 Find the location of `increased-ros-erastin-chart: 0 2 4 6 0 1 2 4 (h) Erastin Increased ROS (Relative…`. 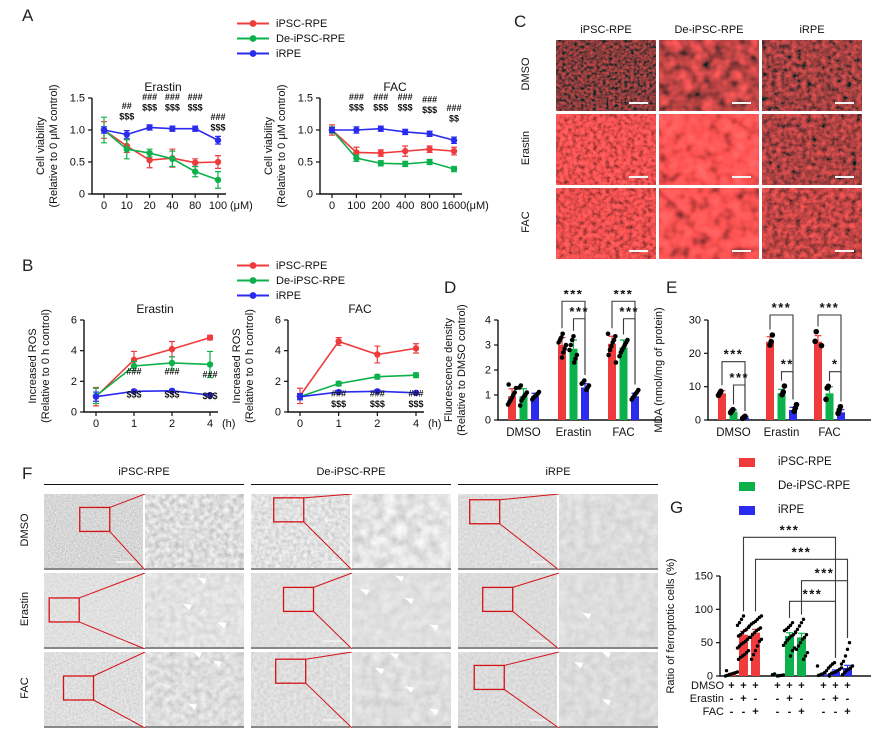

increased-ros-erastin-chart: 0 2 4 6 0 1 2 4 (h) Erastin Increased ROS (Relative… is located at coordinates (143, 373).